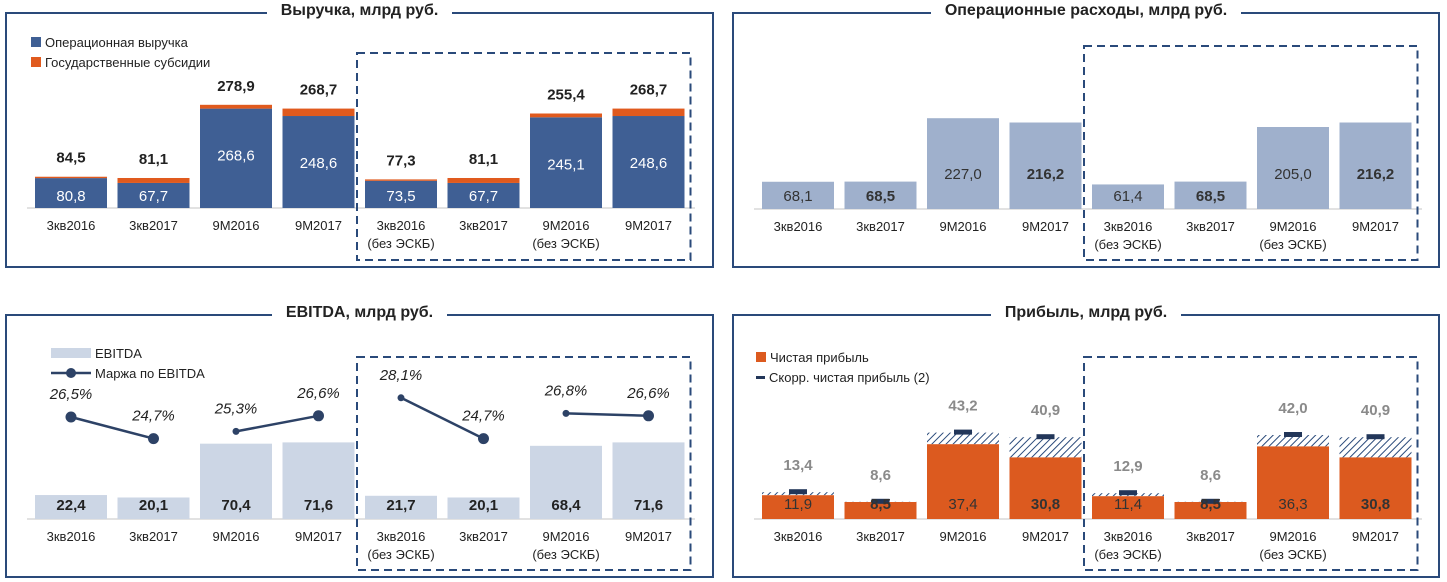 This screenshot has height=582, width=1447. I want to click on bar-value-label: 68,5, so click(1210, 196).